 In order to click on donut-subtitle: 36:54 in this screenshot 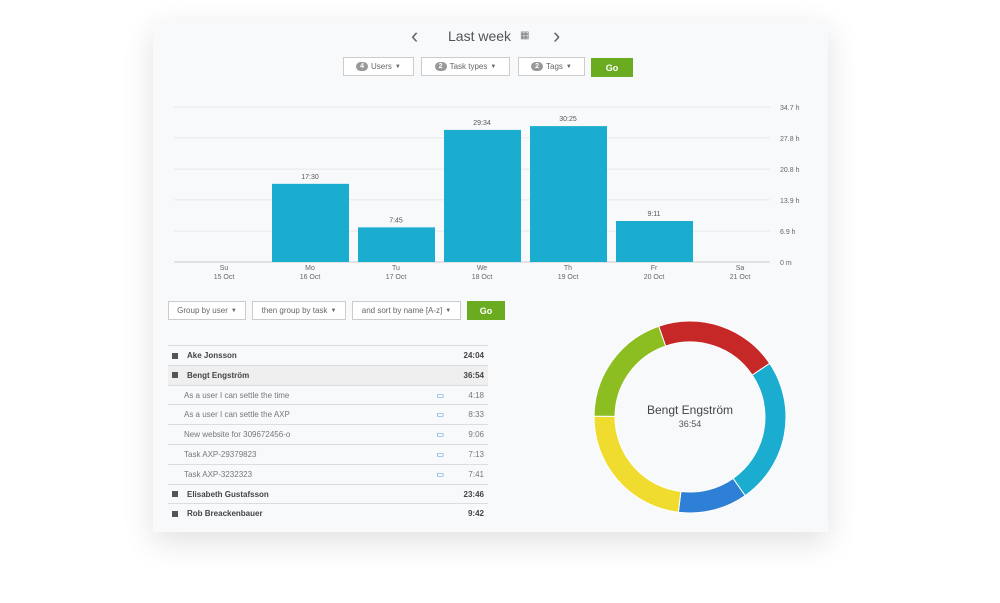, I will do `click(690, 424)`.